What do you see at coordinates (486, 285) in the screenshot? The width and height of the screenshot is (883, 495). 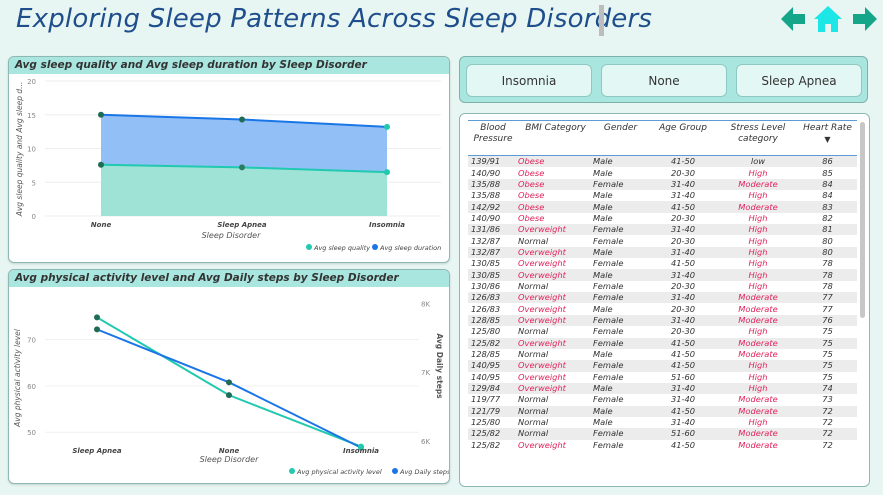 I see `cell-bp: 130/86` at bounding box center [486, 285].